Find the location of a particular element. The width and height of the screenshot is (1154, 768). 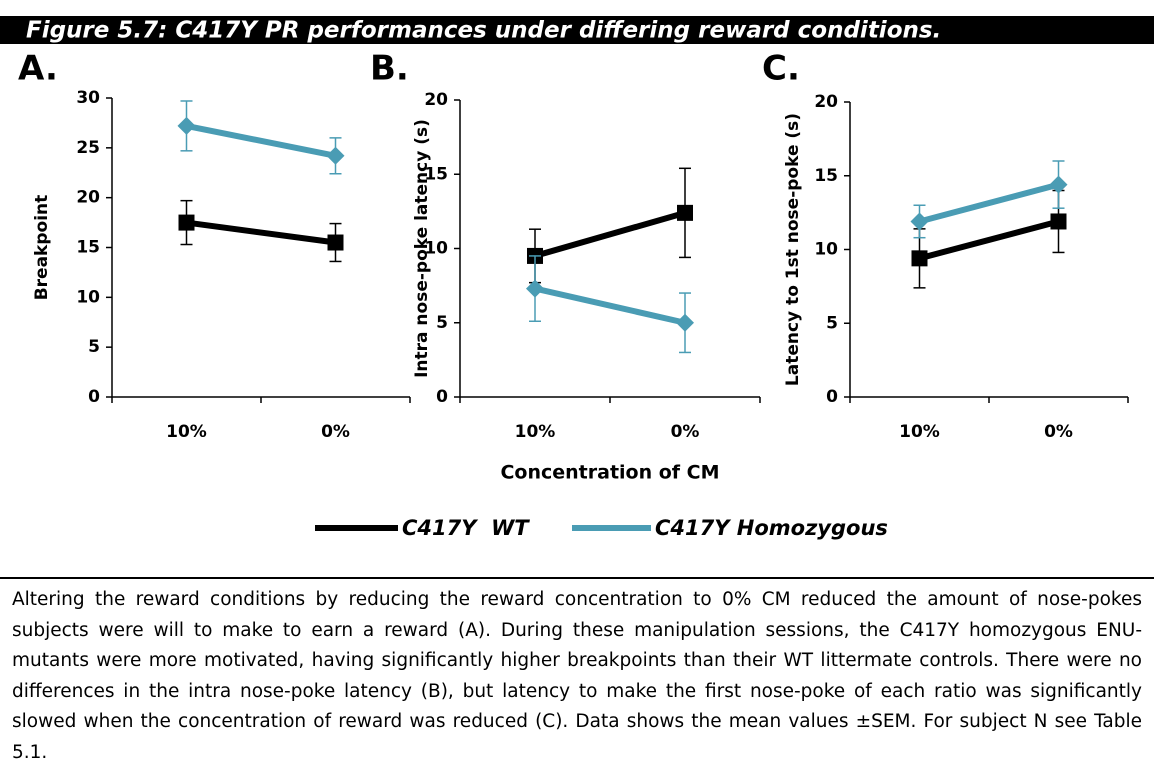

panel-label: B. is located at coordinates (389, 69).